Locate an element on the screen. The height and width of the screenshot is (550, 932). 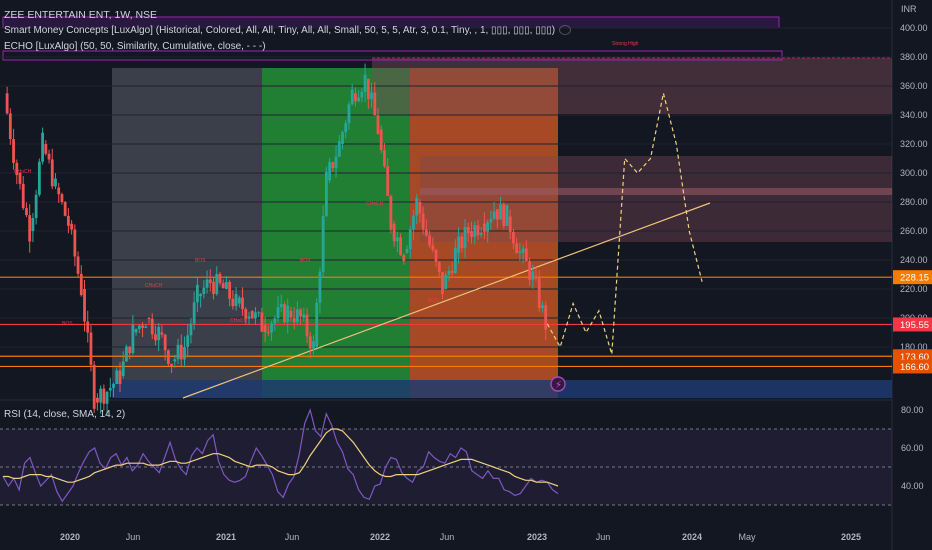
annotation-label-5: CHoCH is located at coordinates (239, 321).